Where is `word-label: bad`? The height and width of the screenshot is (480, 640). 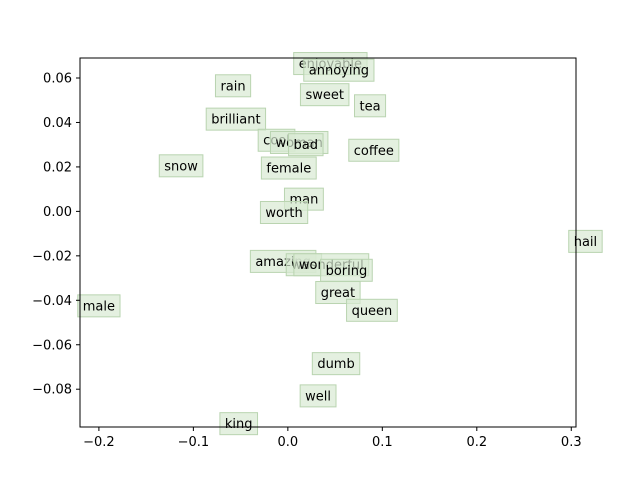 word-label: bad is located at coordinates (306, 145).